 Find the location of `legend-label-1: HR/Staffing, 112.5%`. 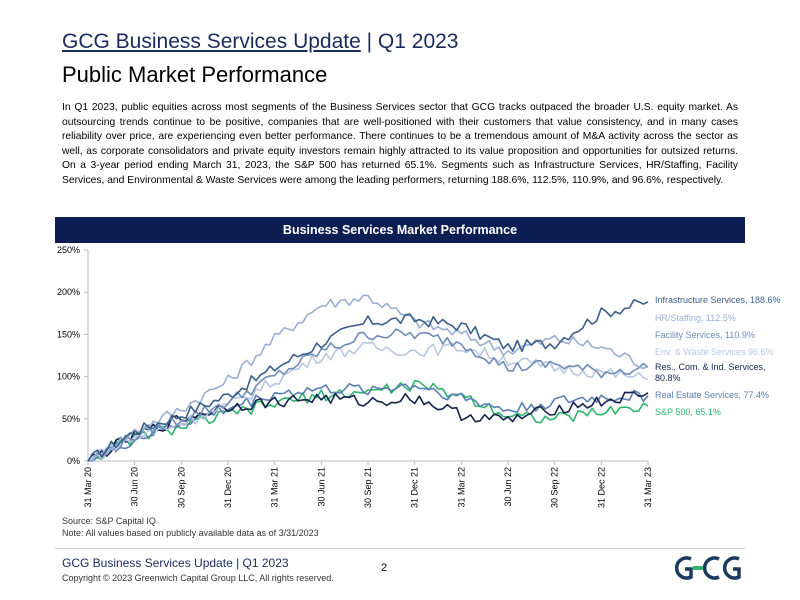

legend-label-1: HR/Staffing, 112.5% is located at coordinates (695, 318).